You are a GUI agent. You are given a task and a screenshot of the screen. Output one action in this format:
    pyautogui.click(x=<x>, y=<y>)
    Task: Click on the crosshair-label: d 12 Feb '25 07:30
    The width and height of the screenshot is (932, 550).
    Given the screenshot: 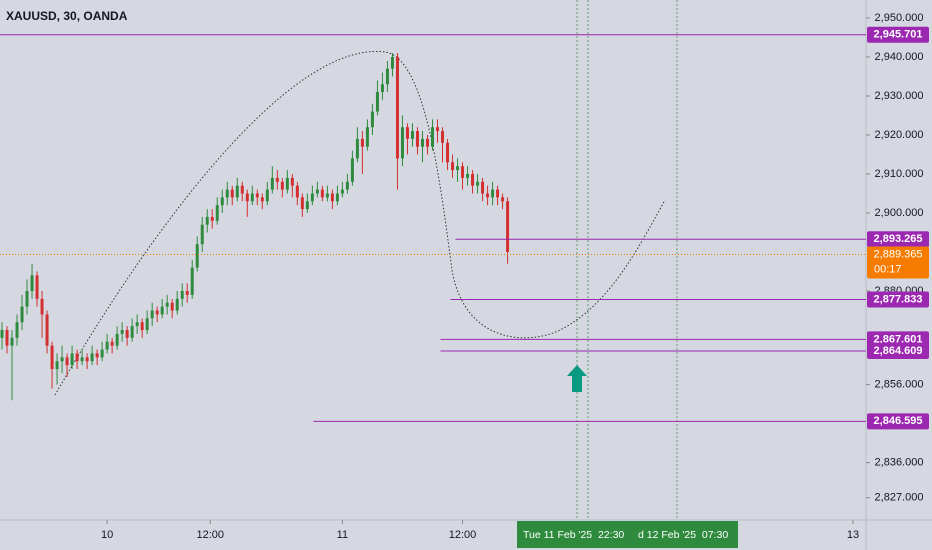 What is the action you would take?
    pyautogui.click(x=683, y=535)
    